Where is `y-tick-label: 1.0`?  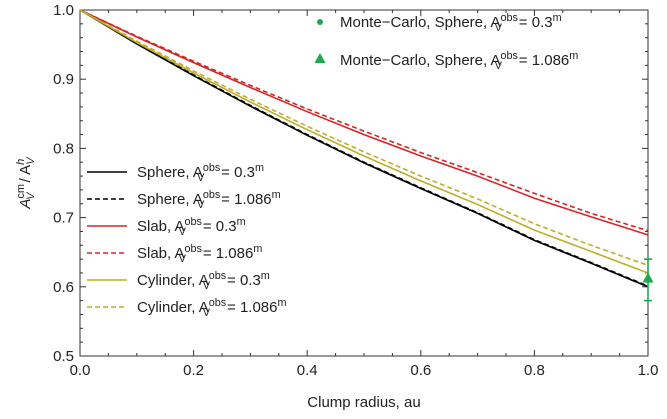 y-tick-label: 1.0 is located at coordinates (63, 10).